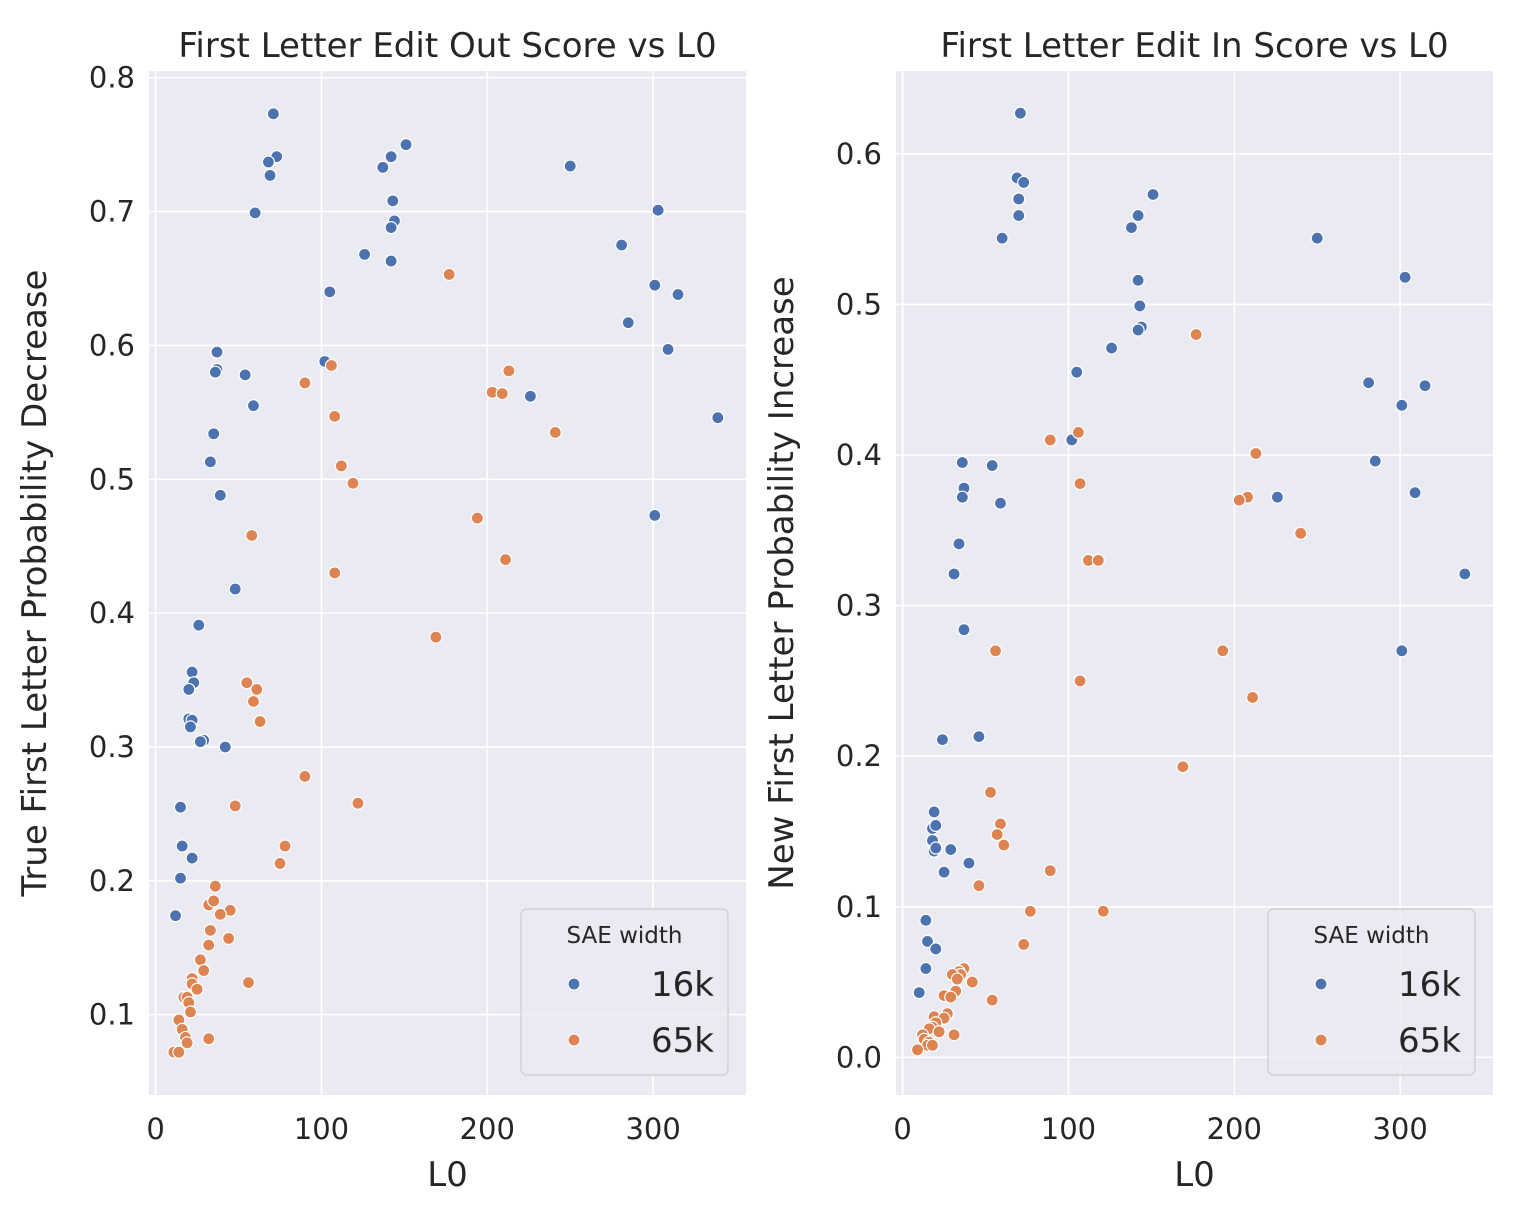 The width and height of the screenshot is (1522, 1218). Describe the element at coordinates (447, 1175) in the screenshot. I see `x-axis-label: L0` at that location.